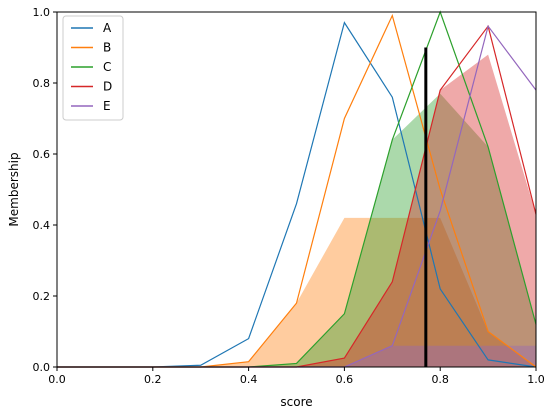 This screenshot has height=413, width=550. What do you see at coordinates (107, 67) in the screenshot?
I see `legend-label-c: C` at bounding box center [107, 67].